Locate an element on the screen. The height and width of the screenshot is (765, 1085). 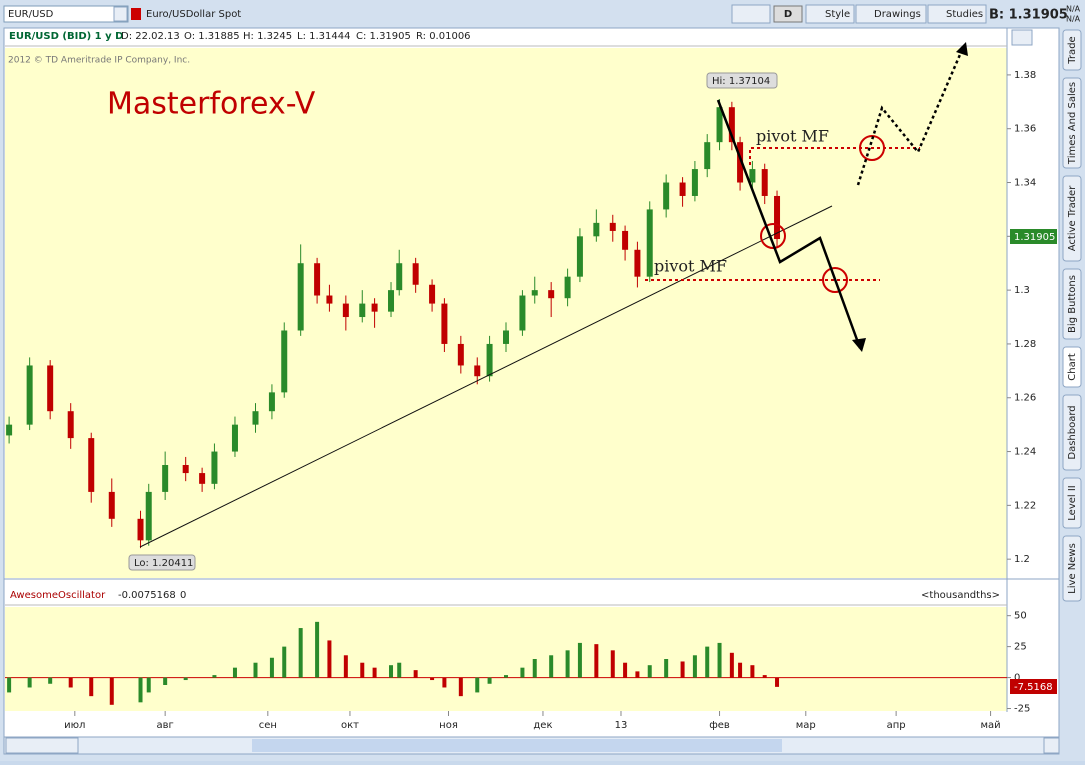
studies-button is located at coordinates (957, 14).